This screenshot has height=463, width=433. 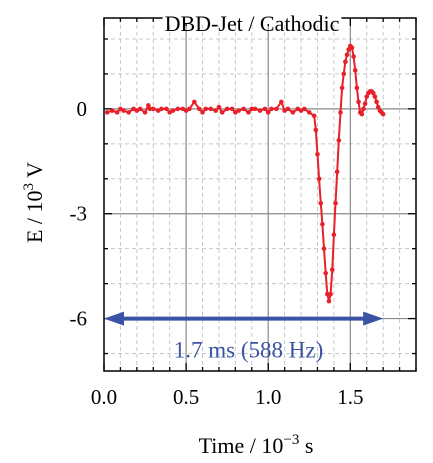 I want to click on x-tick-label: 1.0, so click(x=268, y=397).